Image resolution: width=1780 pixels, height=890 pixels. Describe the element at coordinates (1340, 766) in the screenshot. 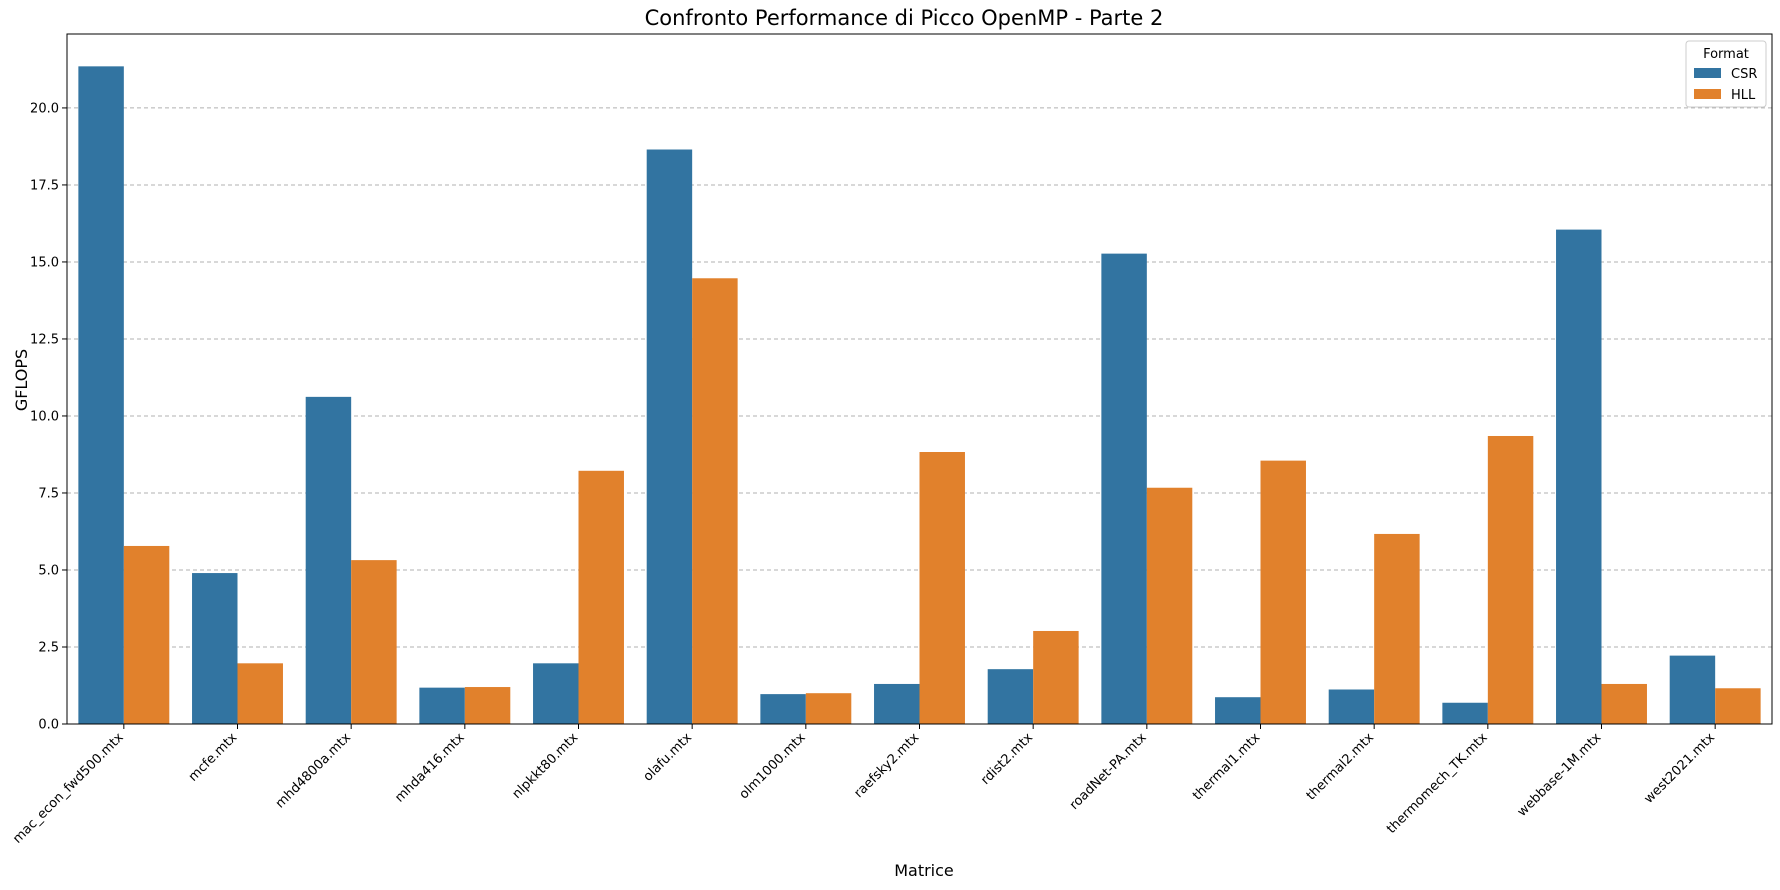

I see `x-tick-label: thermal2.mtx` at that location.